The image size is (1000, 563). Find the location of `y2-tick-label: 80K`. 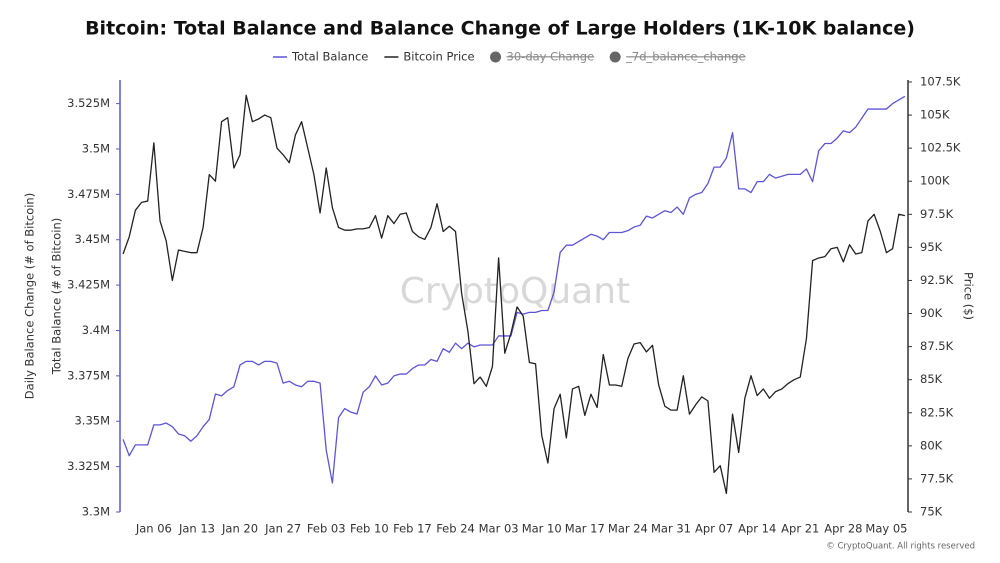

y2-tick-label: 80K is located at coordinates (931, 445).